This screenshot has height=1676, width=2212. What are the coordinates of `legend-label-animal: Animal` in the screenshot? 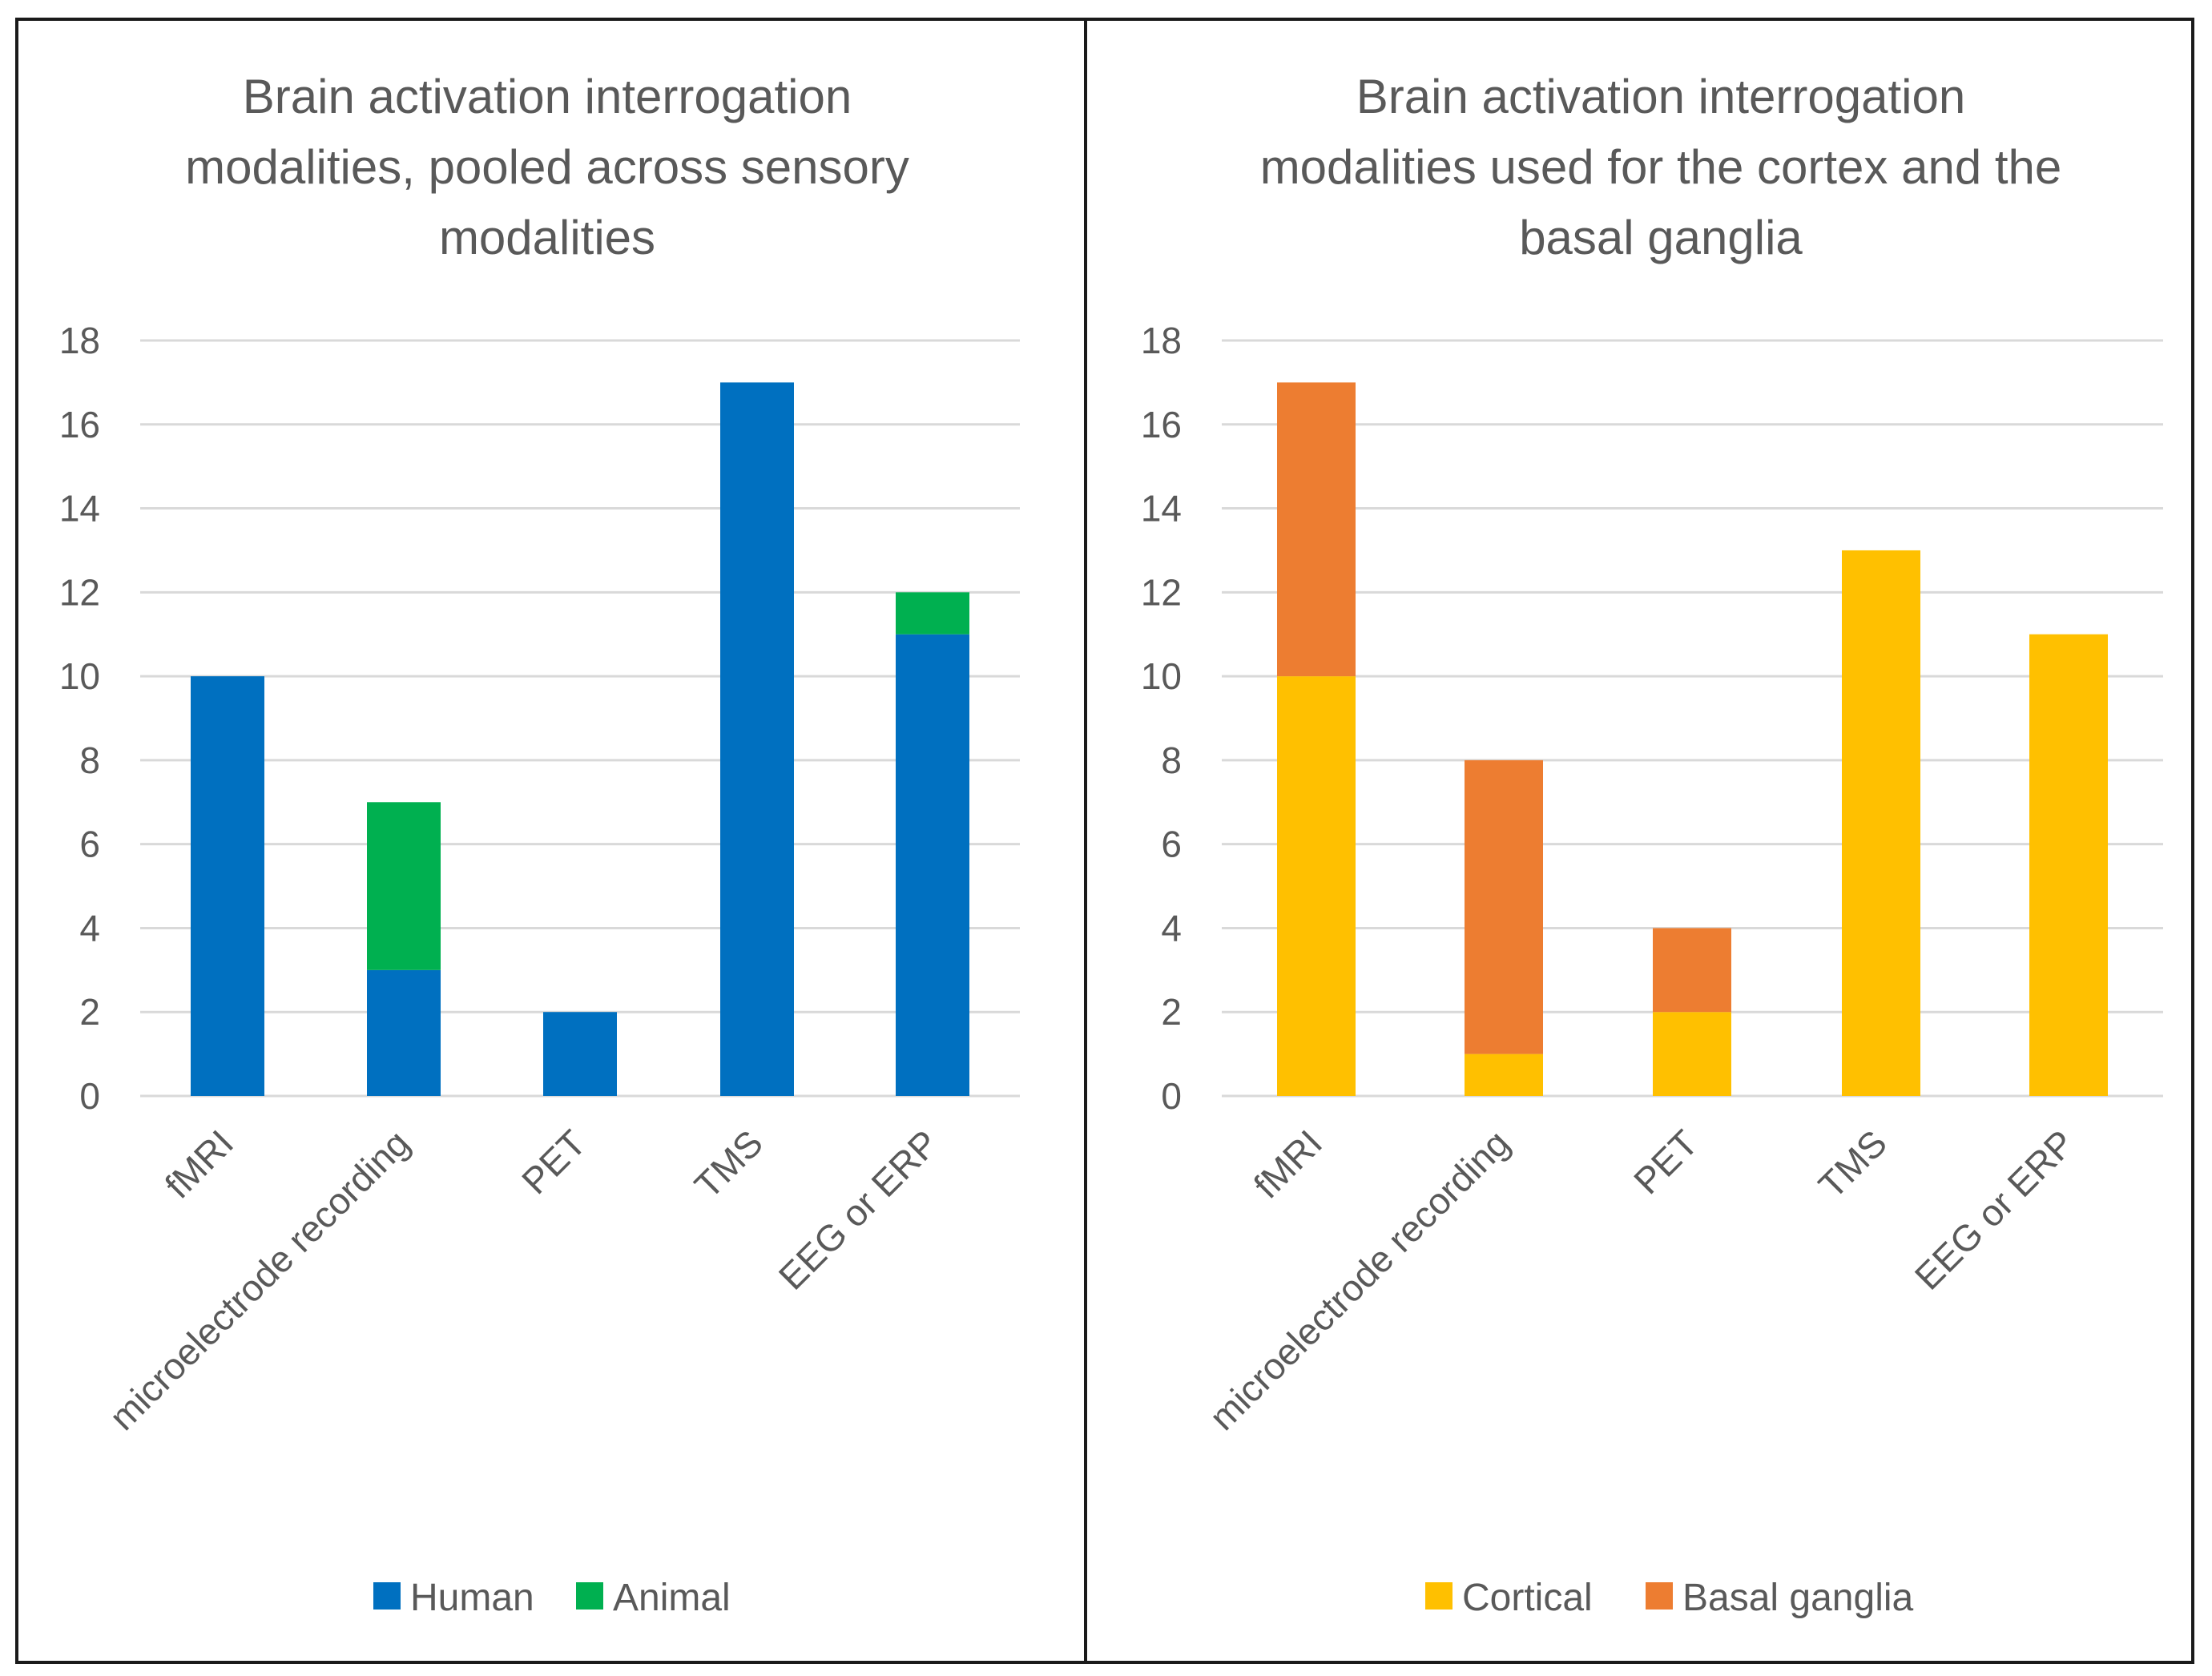 It's located at (672, 1598).